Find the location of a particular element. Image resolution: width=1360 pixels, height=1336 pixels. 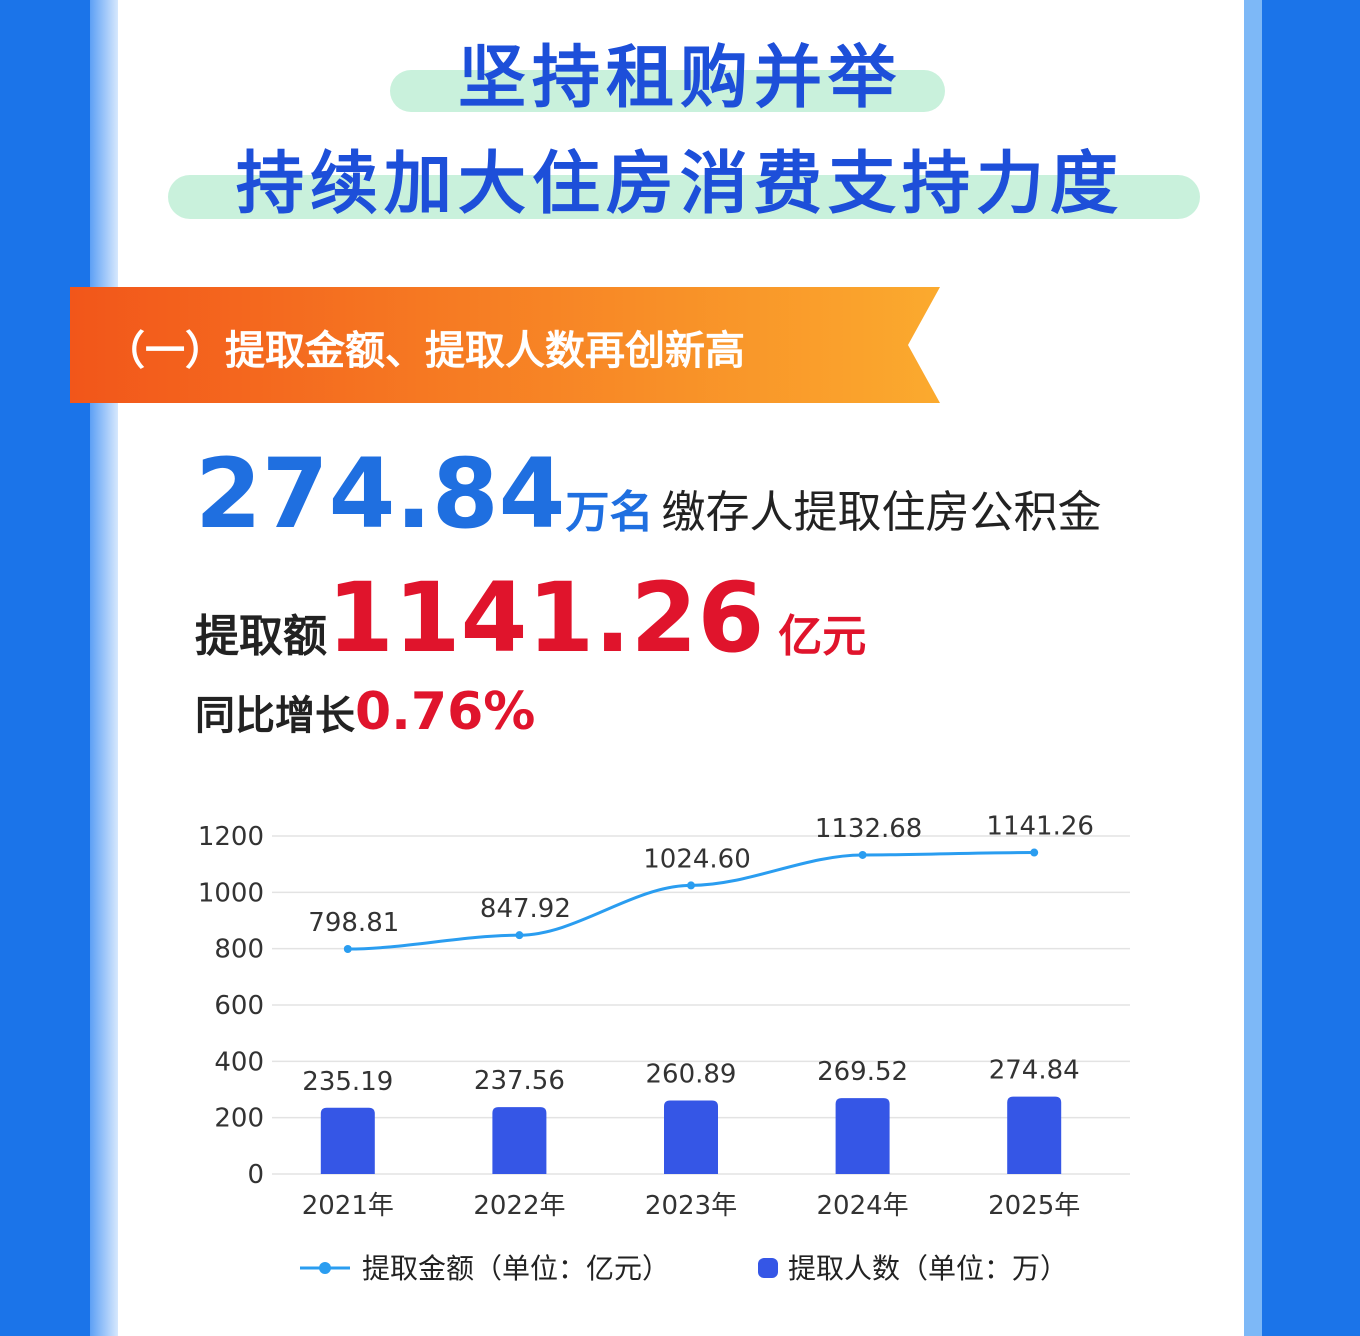

data-label: 237.56 is located at coordinates (519, 1081).